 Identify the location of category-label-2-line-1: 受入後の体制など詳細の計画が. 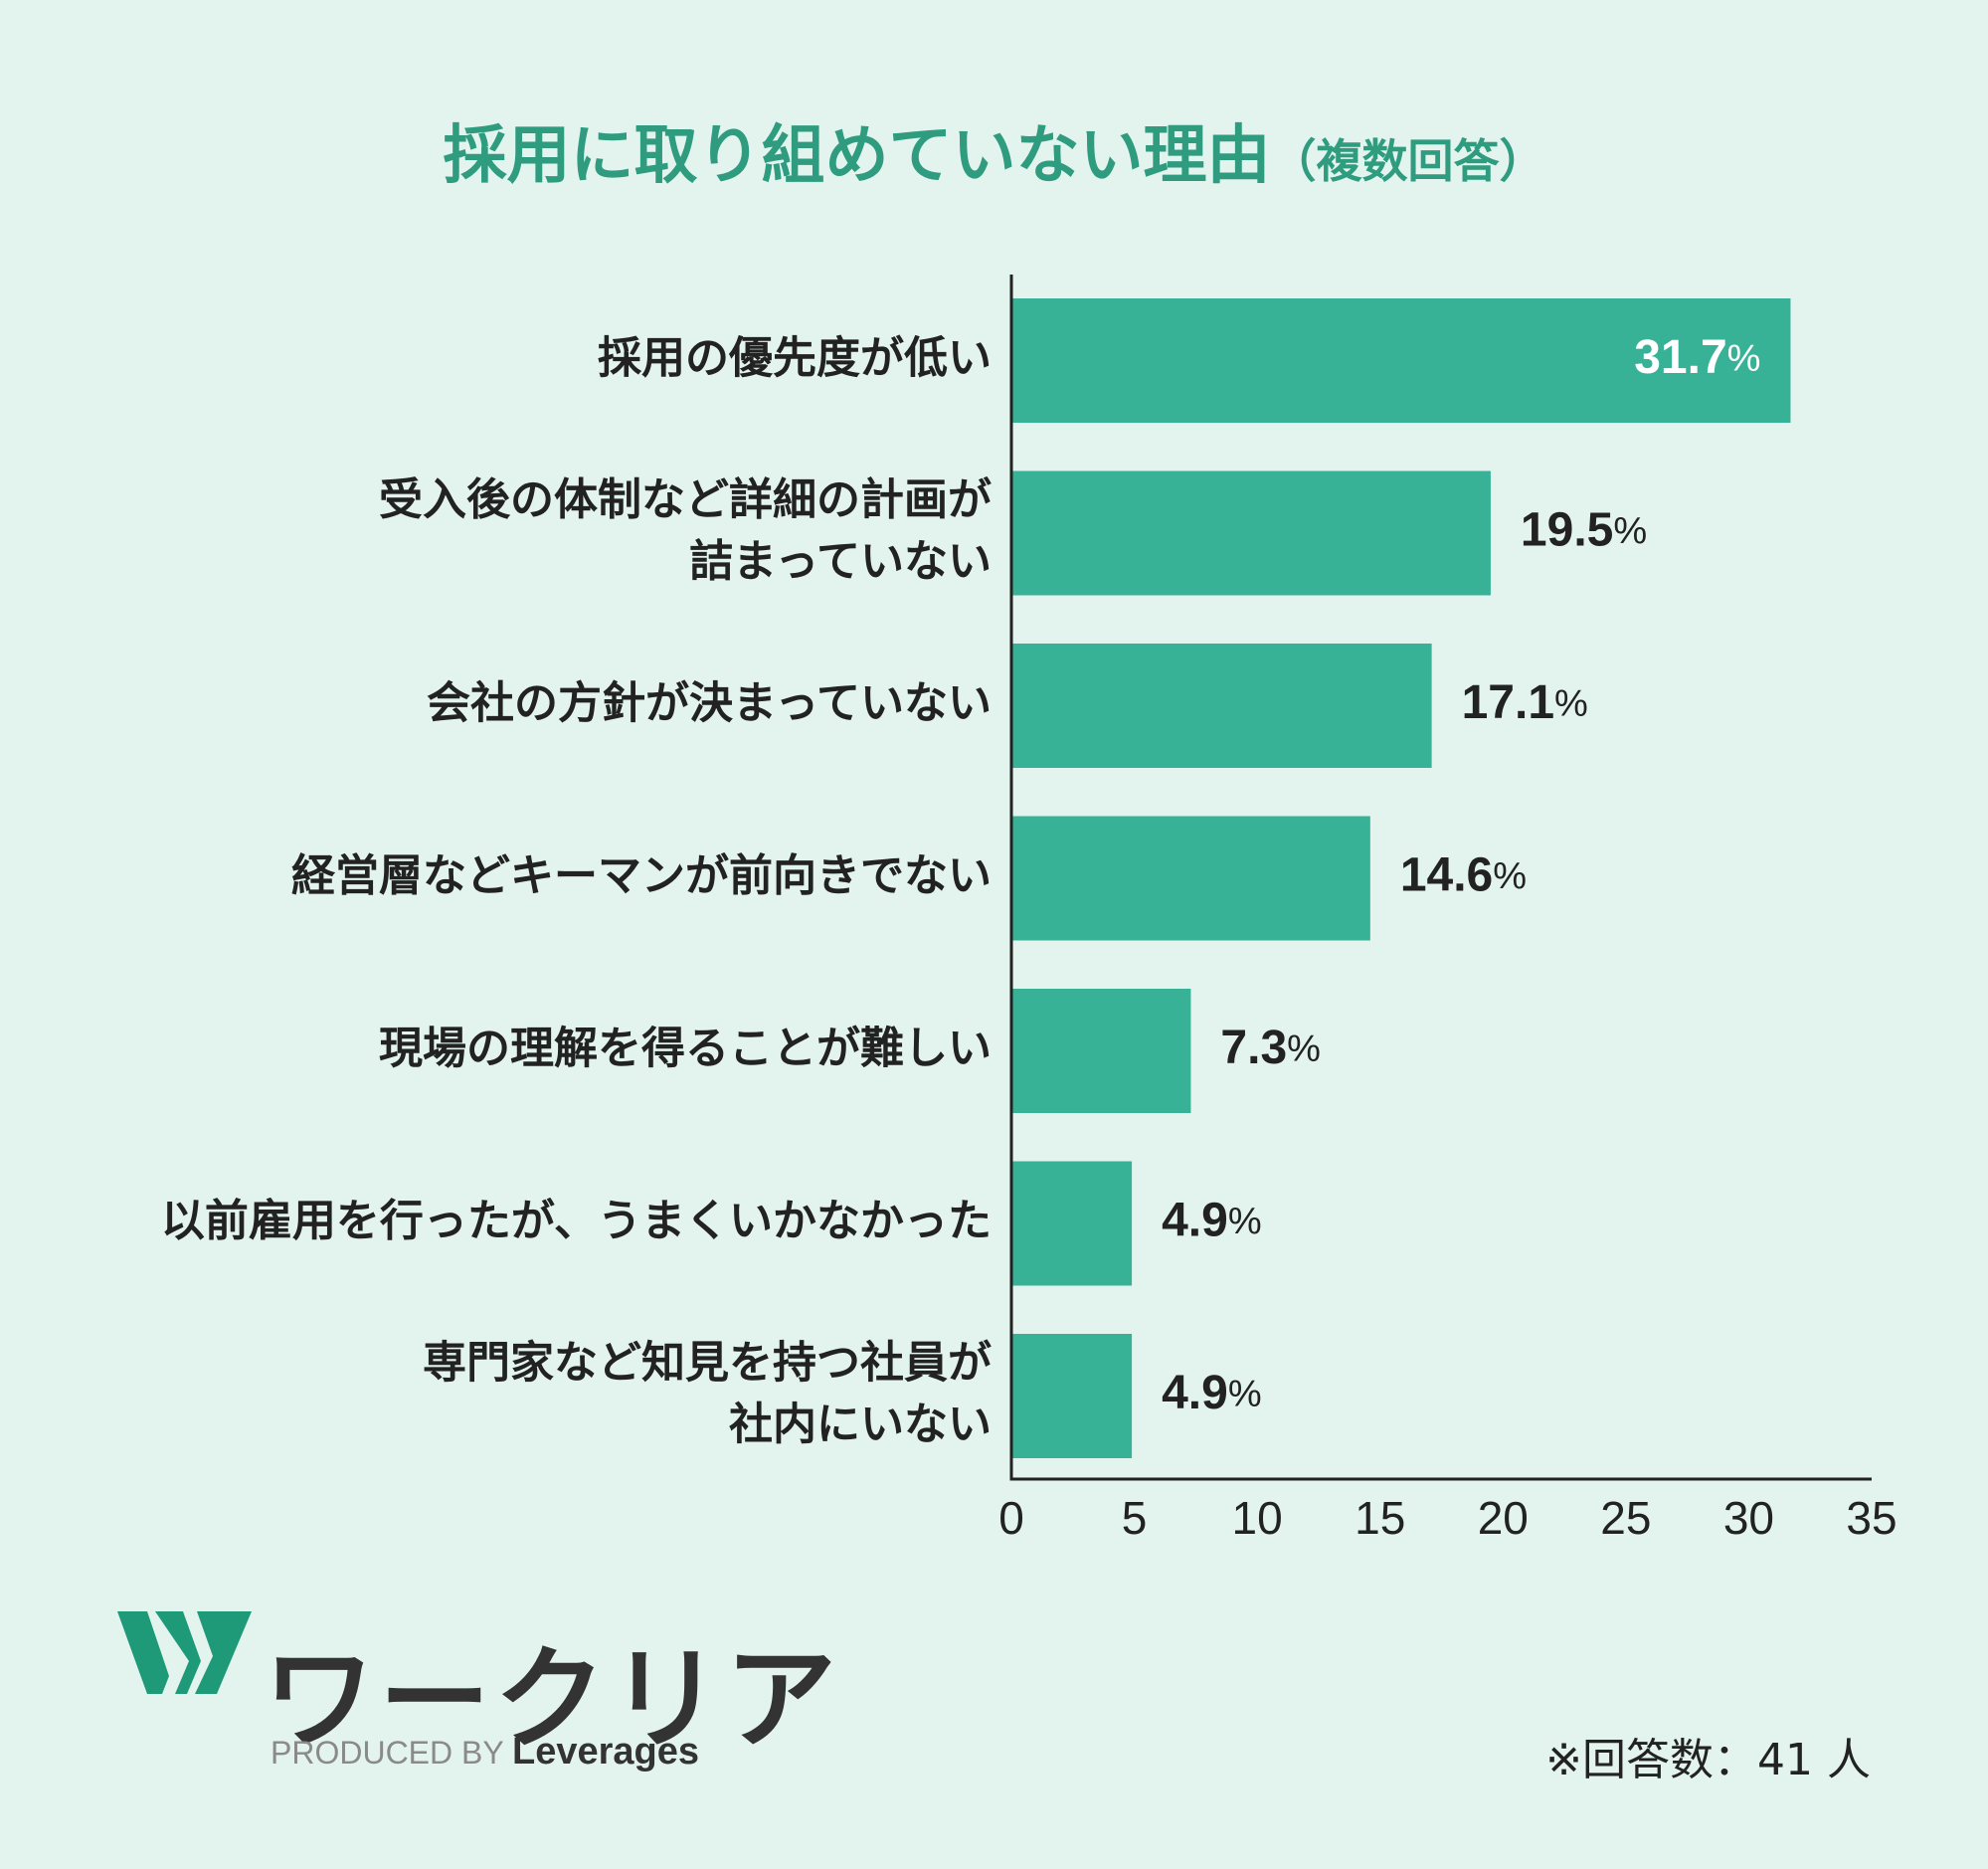
(685, 500).